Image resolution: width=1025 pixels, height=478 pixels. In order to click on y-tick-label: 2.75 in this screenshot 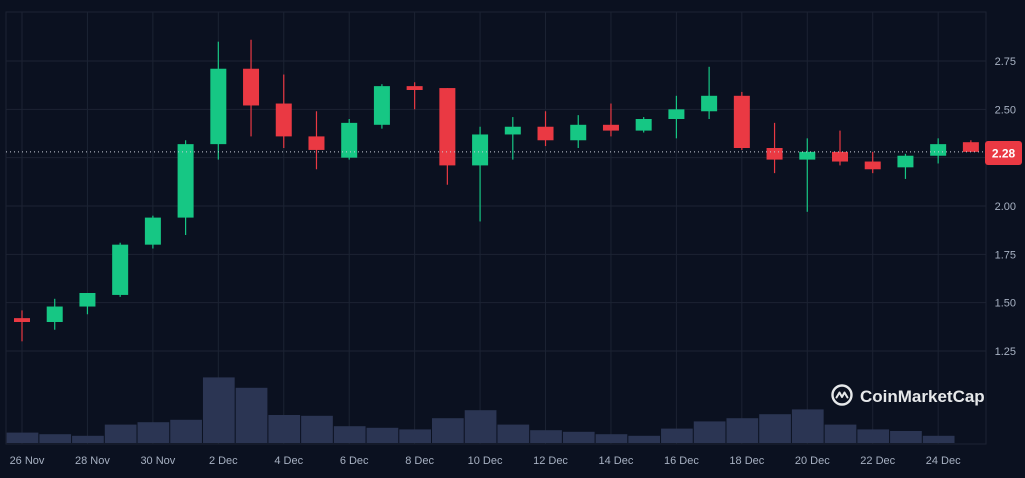, I will do `click(1005, 62)`.